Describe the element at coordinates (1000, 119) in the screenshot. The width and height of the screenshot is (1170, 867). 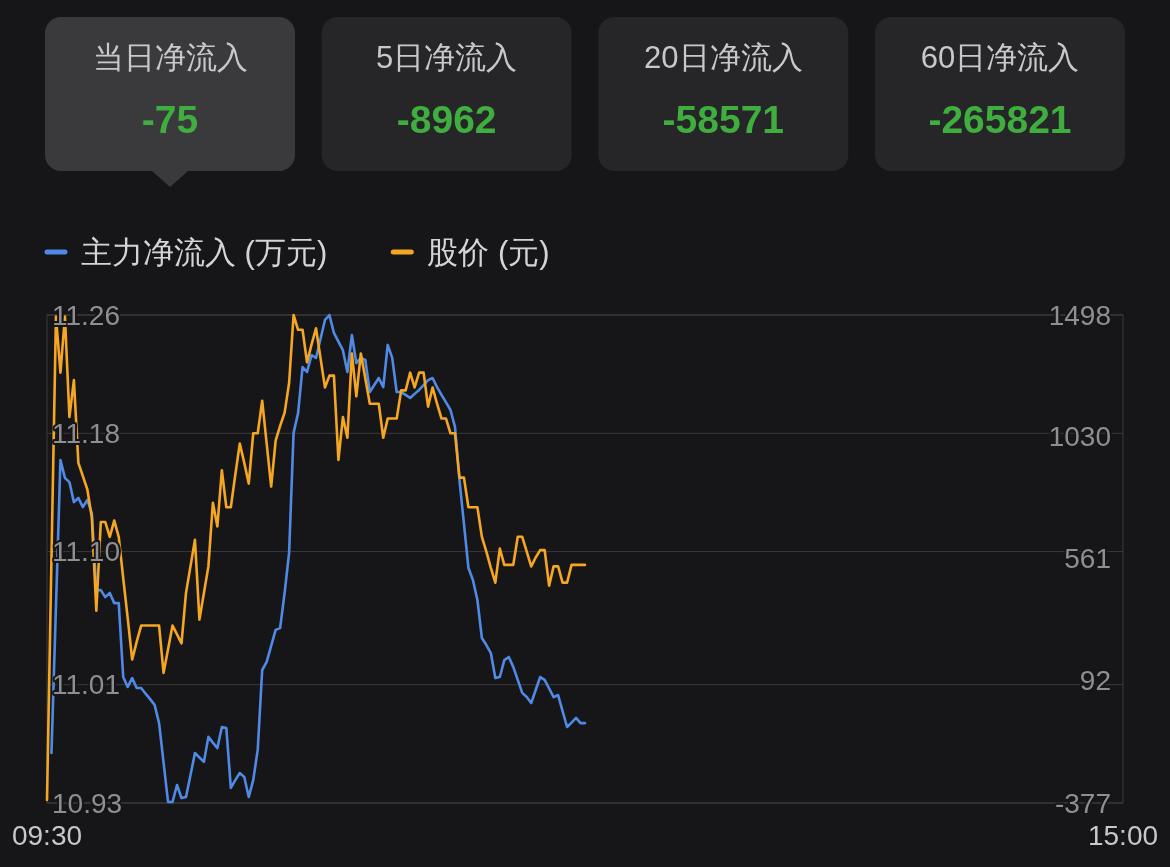
I see `data-label: -265821` at that location.